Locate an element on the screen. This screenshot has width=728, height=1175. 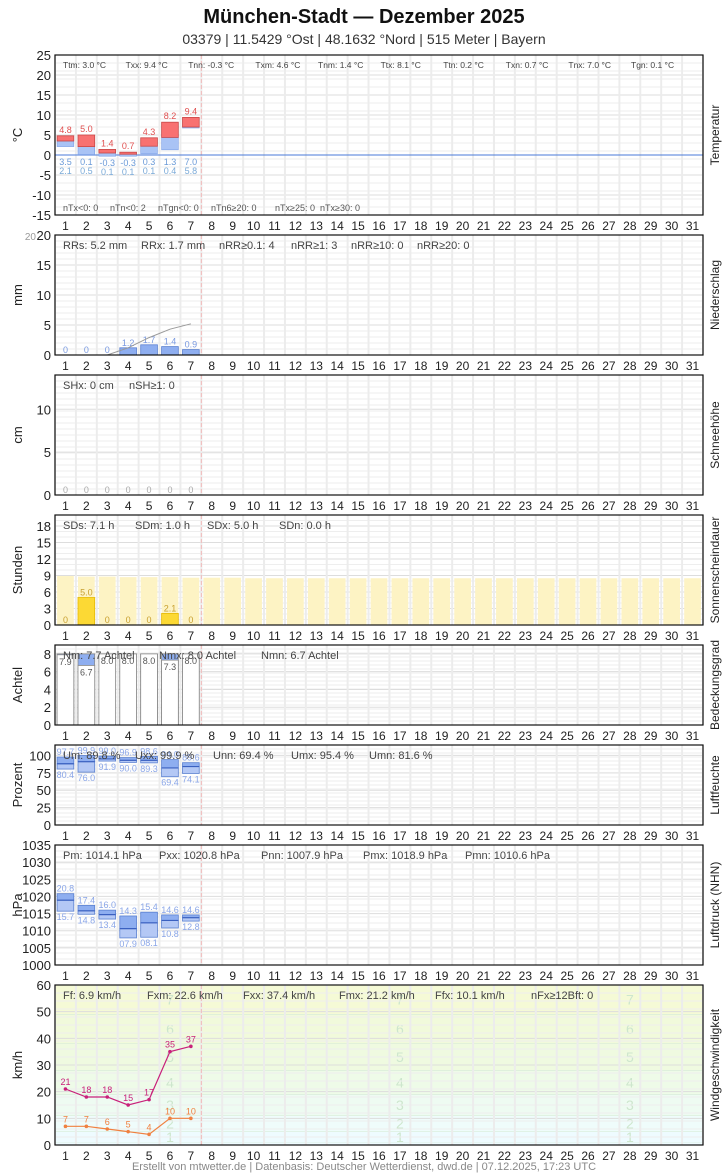
x-tick-label: 30 is located at coordinates (672, 1156).